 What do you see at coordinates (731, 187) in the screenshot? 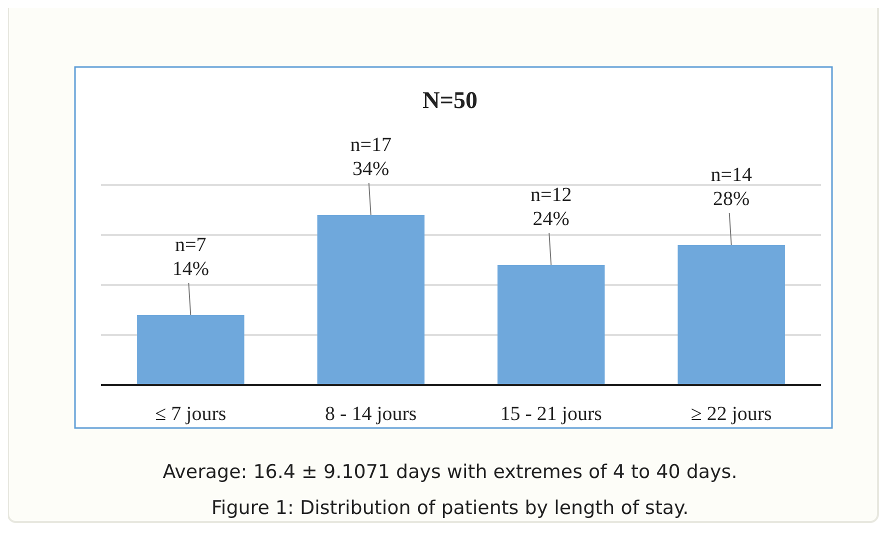
I see `data-label: n=14 28%` at bounding box center [731, 187].